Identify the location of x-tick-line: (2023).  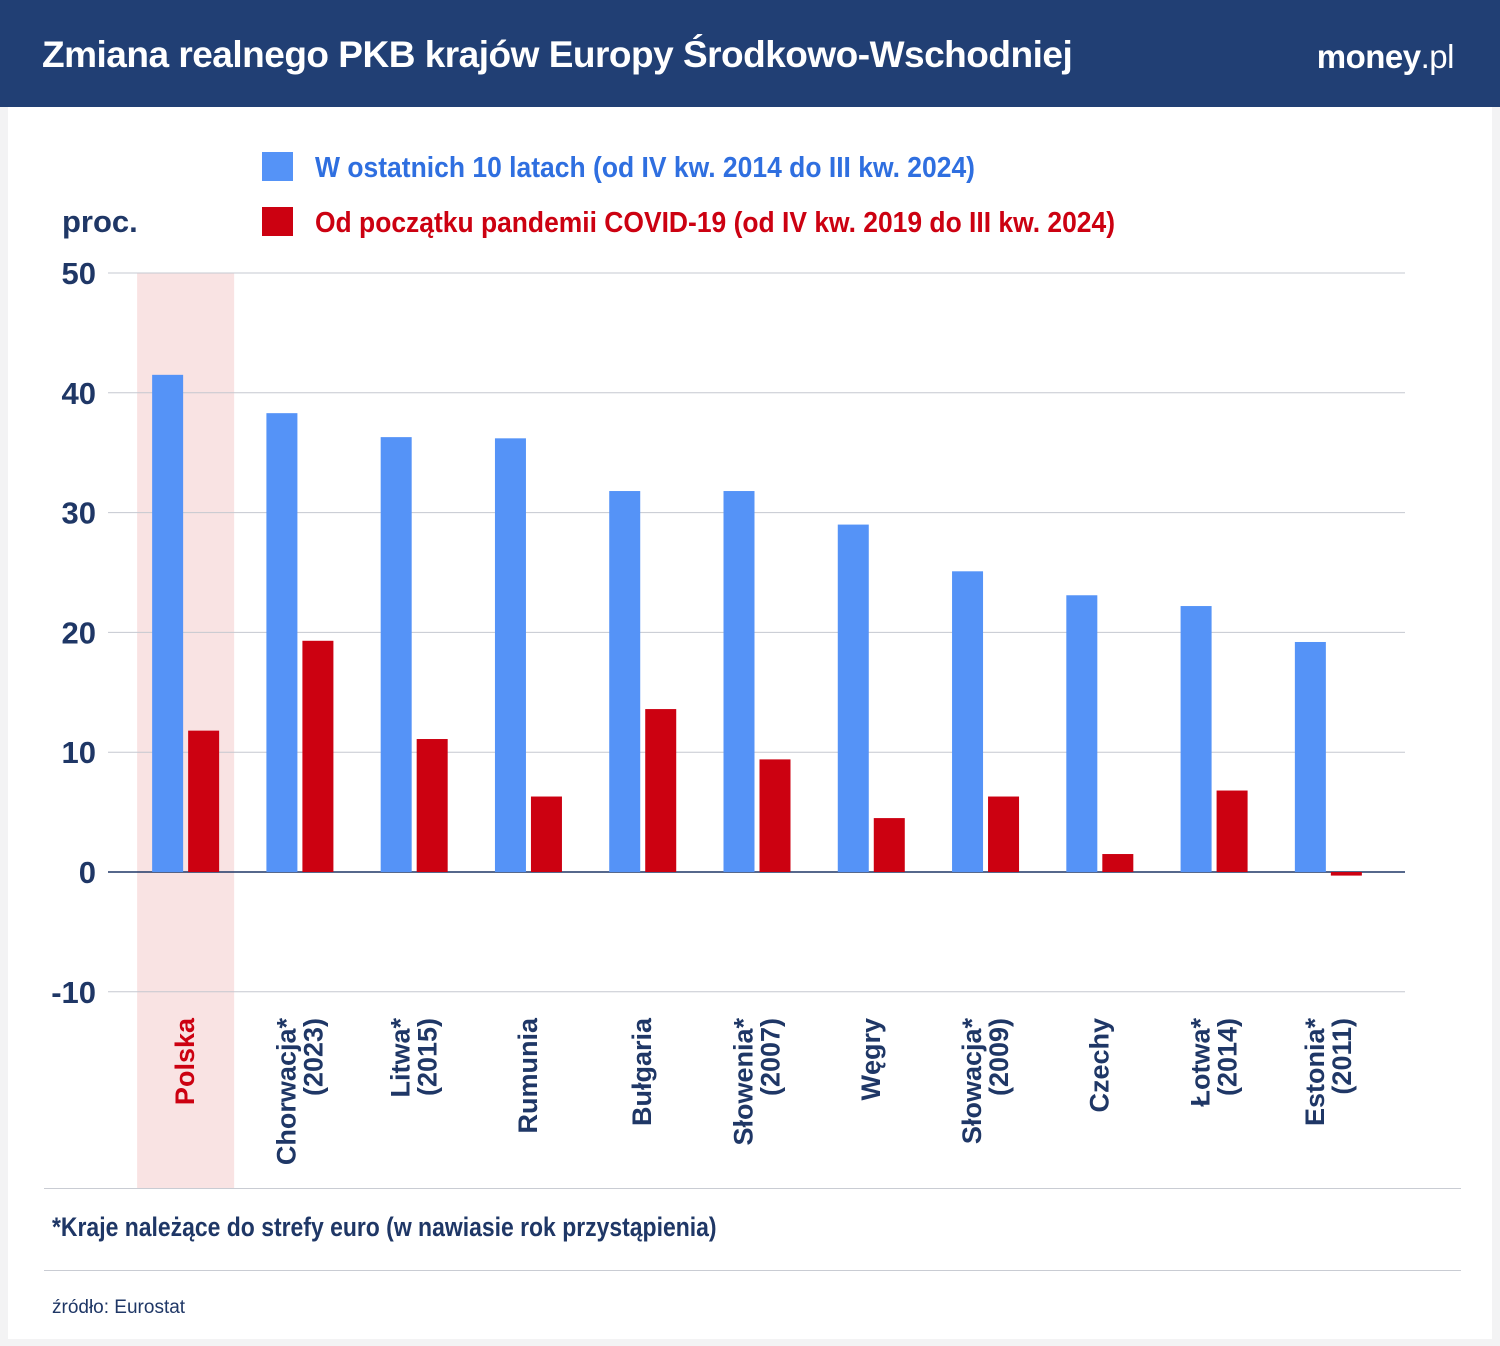
(313, 1057).